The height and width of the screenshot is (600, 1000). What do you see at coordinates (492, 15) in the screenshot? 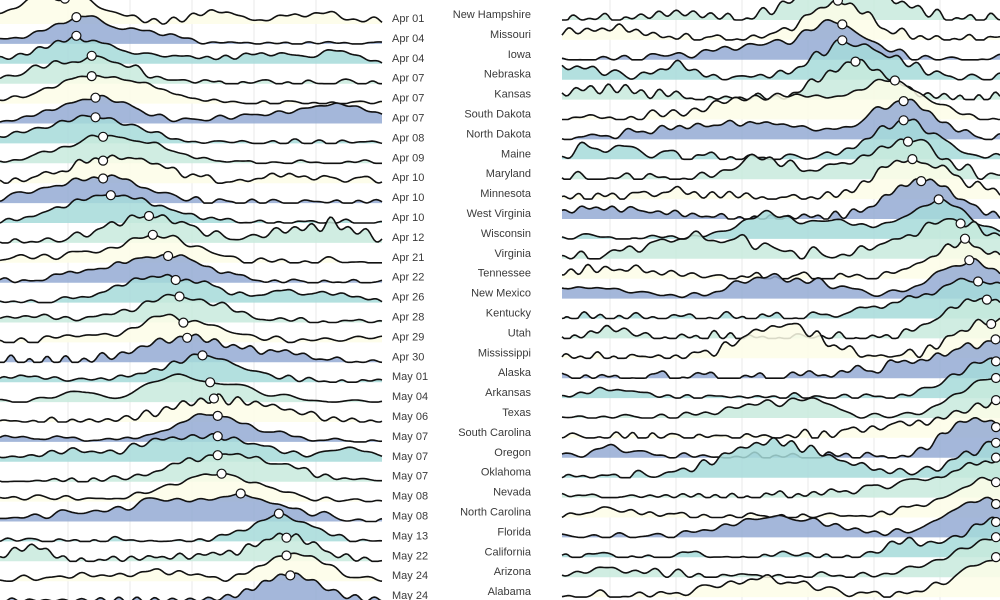
I see `series-label: New Hampshire` at bounding box center [492, 15].